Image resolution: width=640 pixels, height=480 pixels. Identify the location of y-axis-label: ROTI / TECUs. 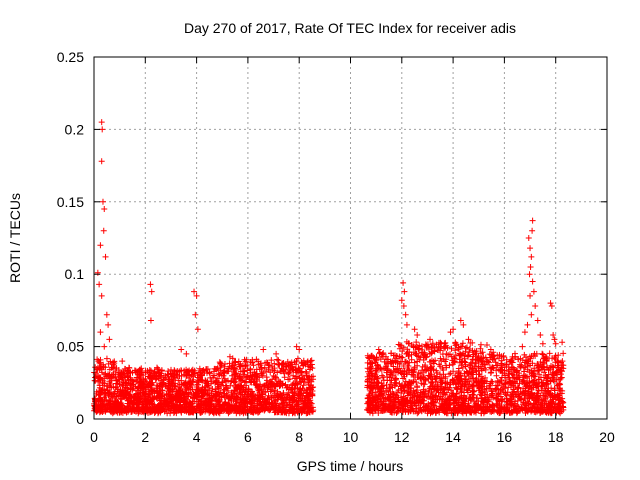
(15, 238).